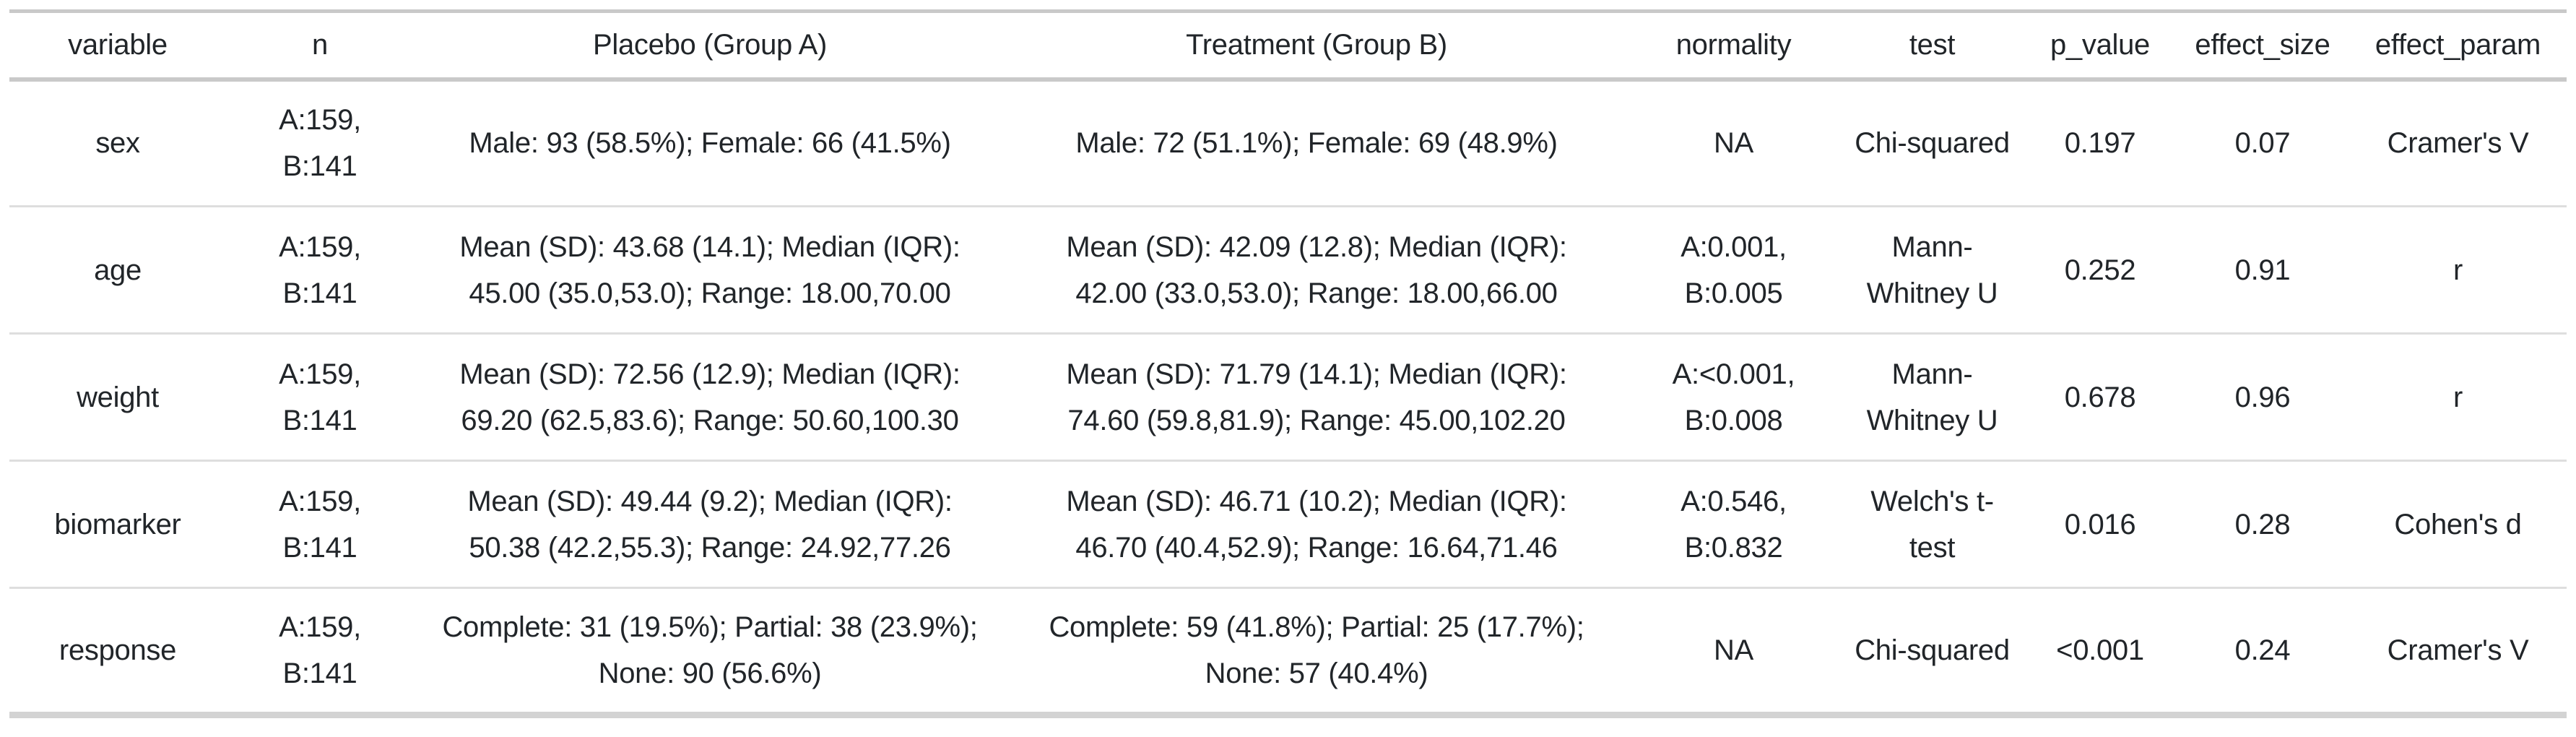  Describe the element at coordinates (117, 651) in the screenshot. I see `cell-variable: response` at that location.